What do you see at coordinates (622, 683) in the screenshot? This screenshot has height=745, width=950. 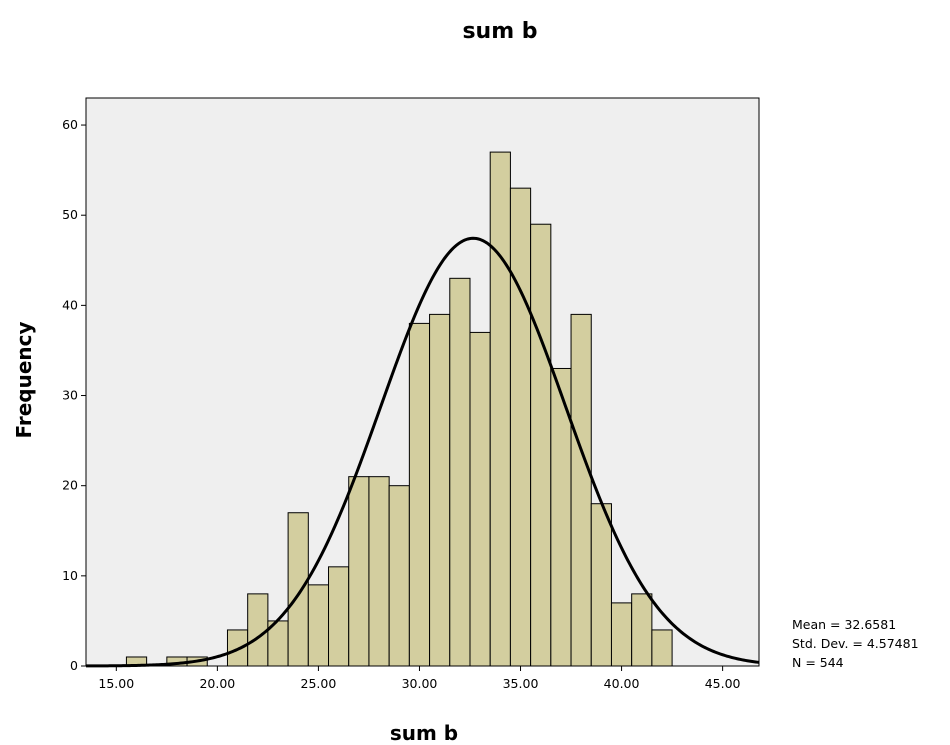 I see `x-tick-label: 40.00` at bounding box center [622, 683].